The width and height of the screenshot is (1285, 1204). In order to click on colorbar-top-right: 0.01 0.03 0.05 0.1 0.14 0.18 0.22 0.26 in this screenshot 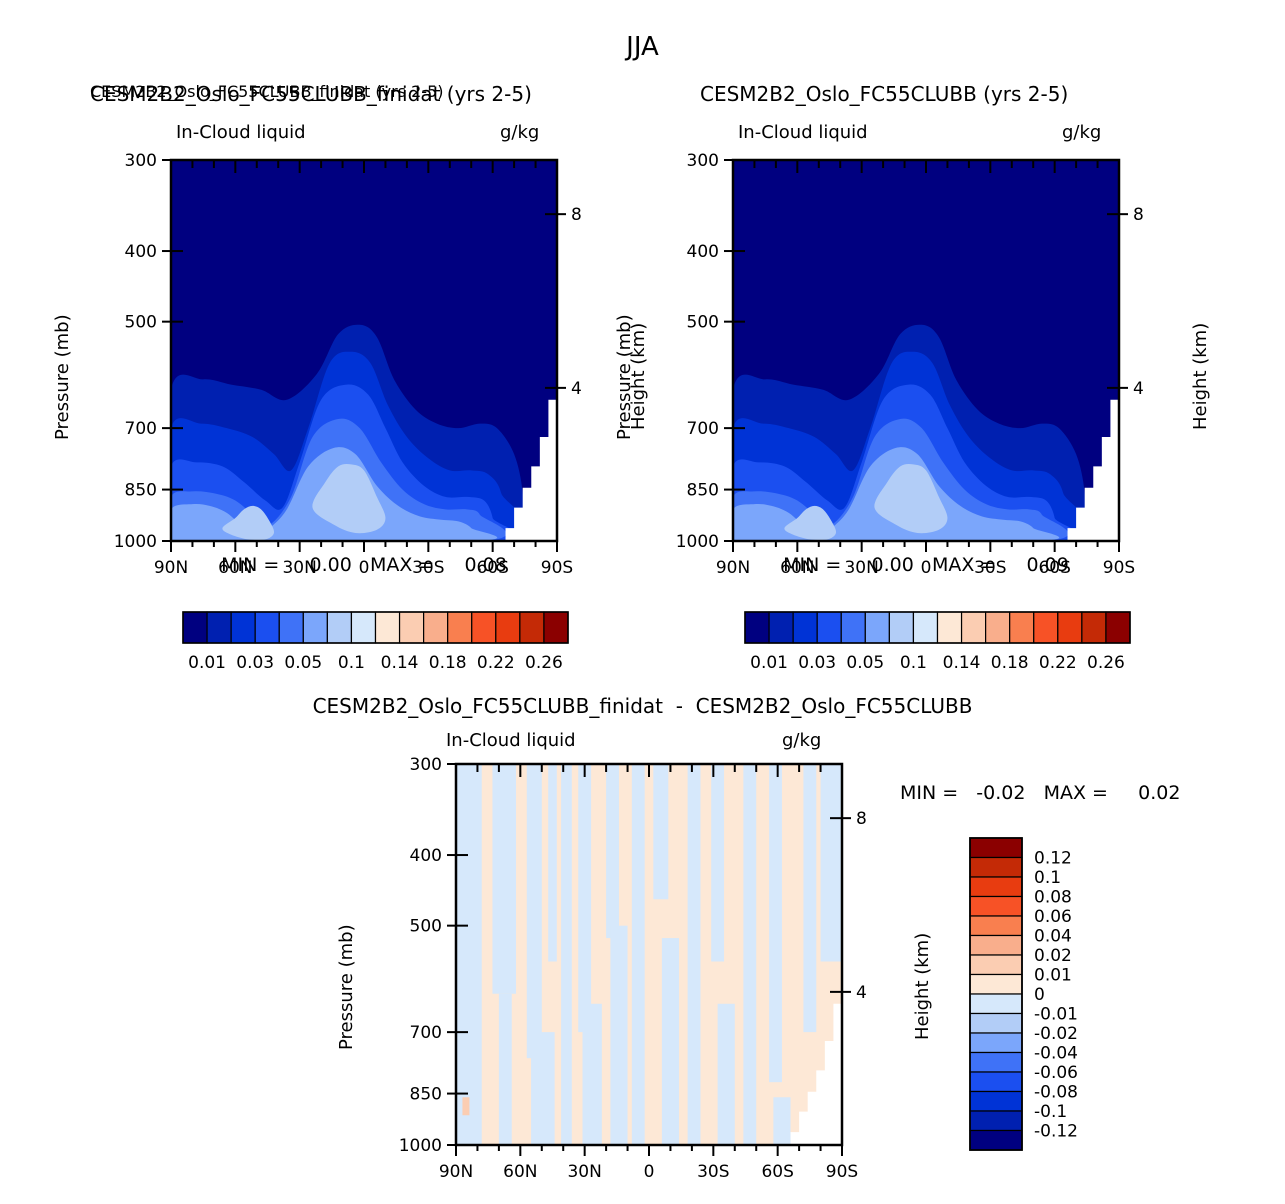, I will do `click(937, 642)`.